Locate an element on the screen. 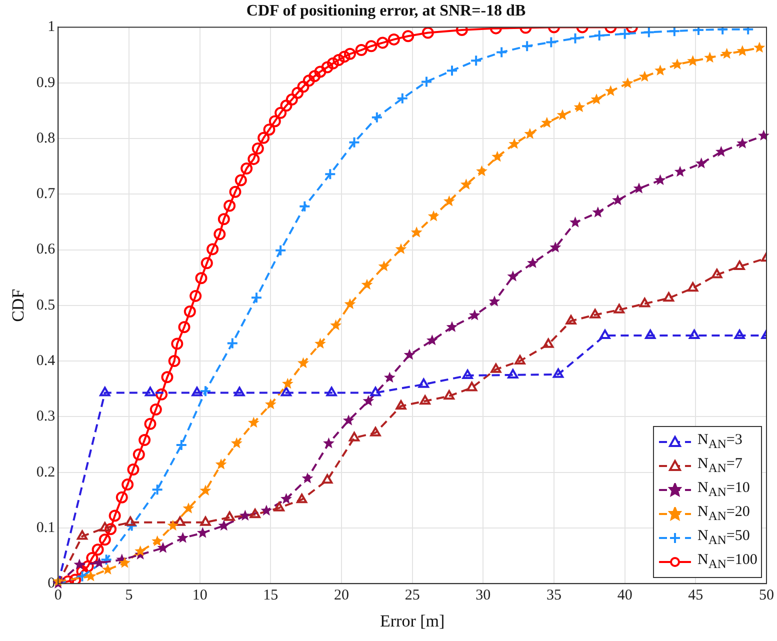 This screenshot has width=777, height=641. x-tick-label: 25 is located at coordinates (412, 596).